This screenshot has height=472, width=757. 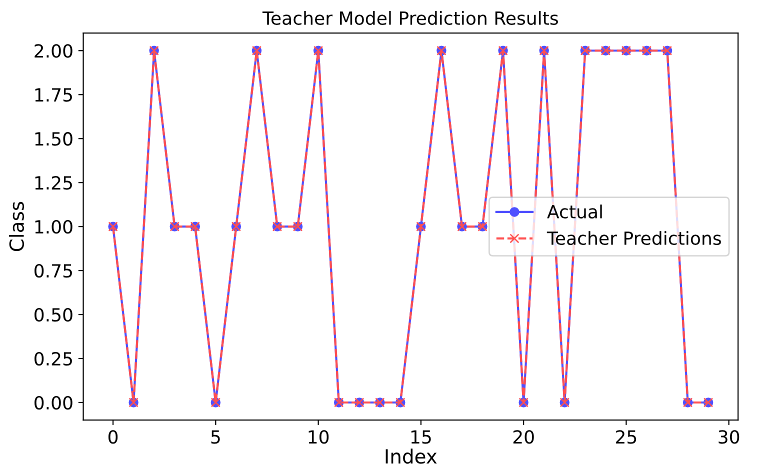 What do you see at coordinates (53, 403) in the screenshot?
I see `y-tick-label: 0.00` at bounding box center [53, 403].